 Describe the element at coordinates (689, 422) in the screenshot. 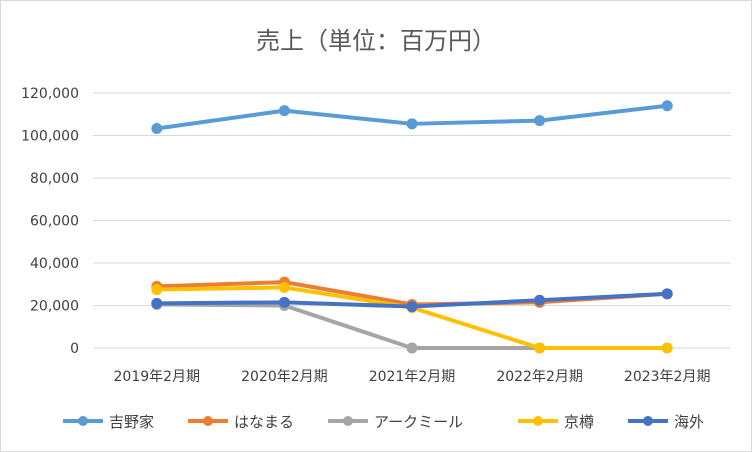

I see `legend-label: 海外` at that location.